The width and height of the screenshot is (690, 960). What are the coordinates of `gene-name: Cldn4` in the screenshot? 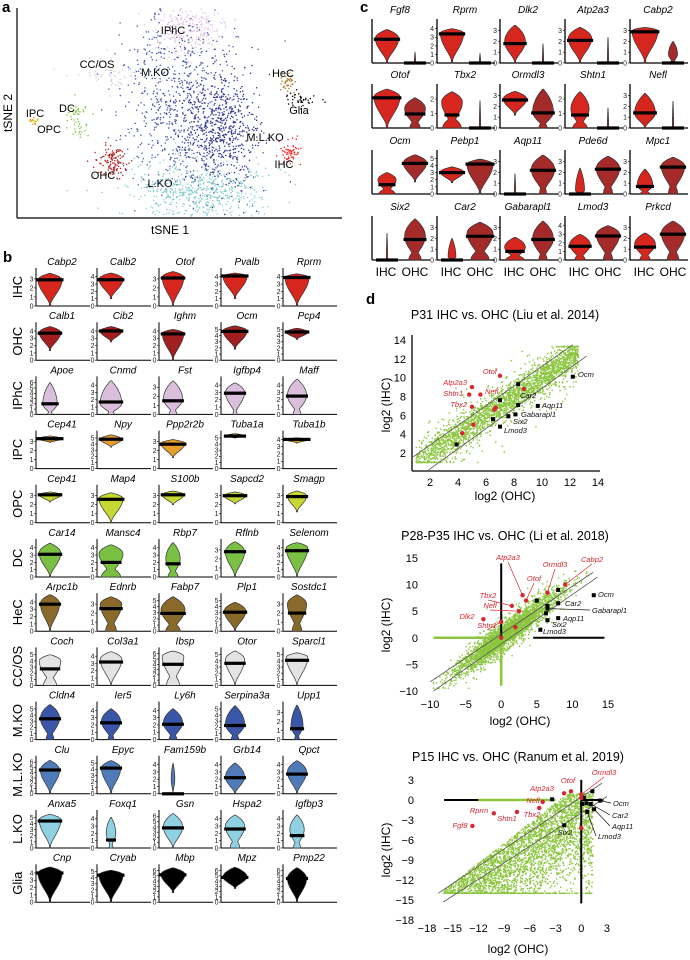 It's located at (62, 696).